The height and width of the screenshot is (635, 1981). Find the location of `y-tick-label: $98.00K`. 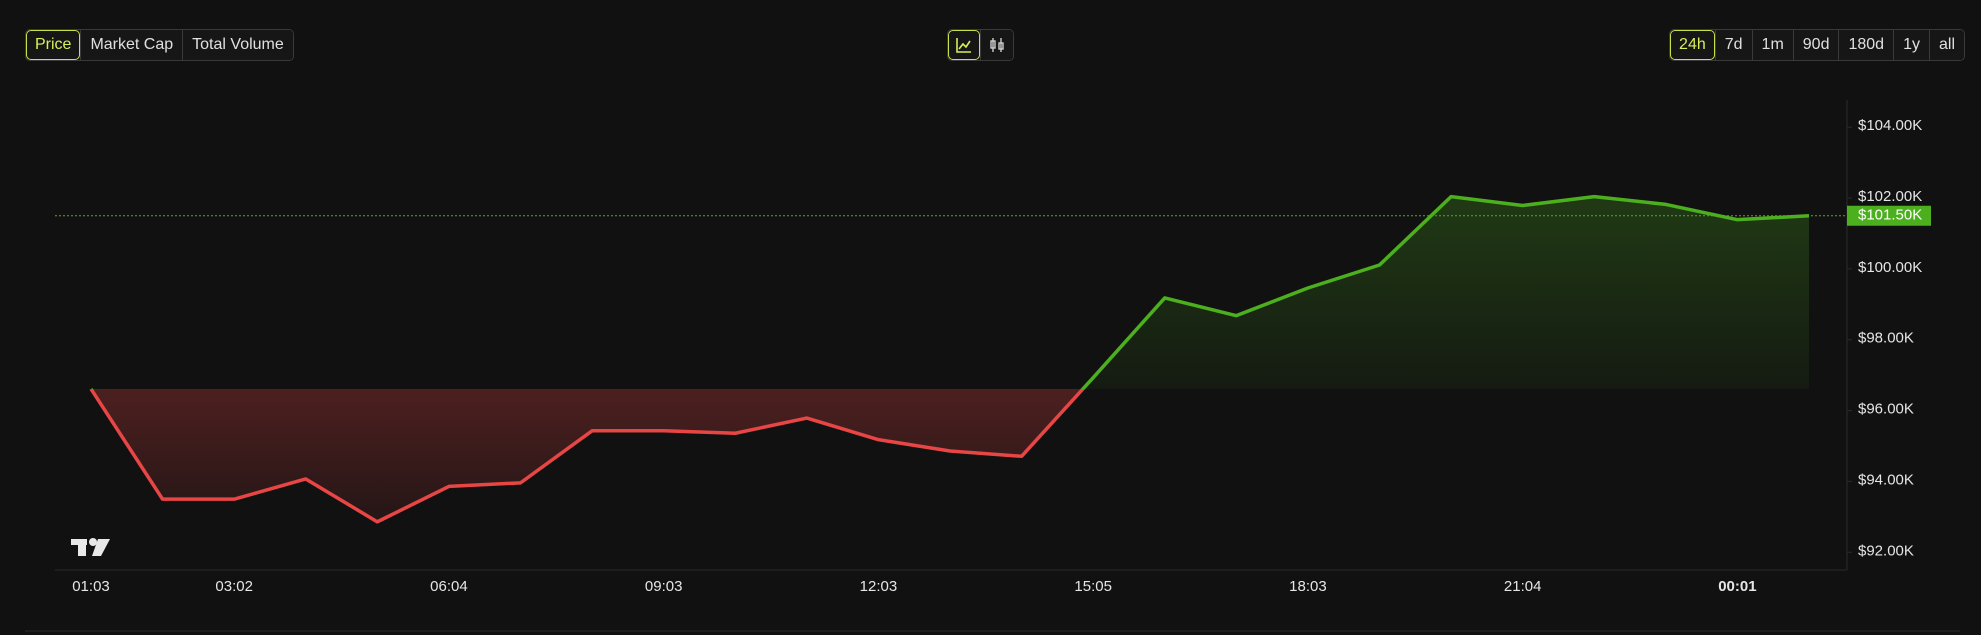

y-tick-label: $98.00K is located at coordinates (1886, 338).